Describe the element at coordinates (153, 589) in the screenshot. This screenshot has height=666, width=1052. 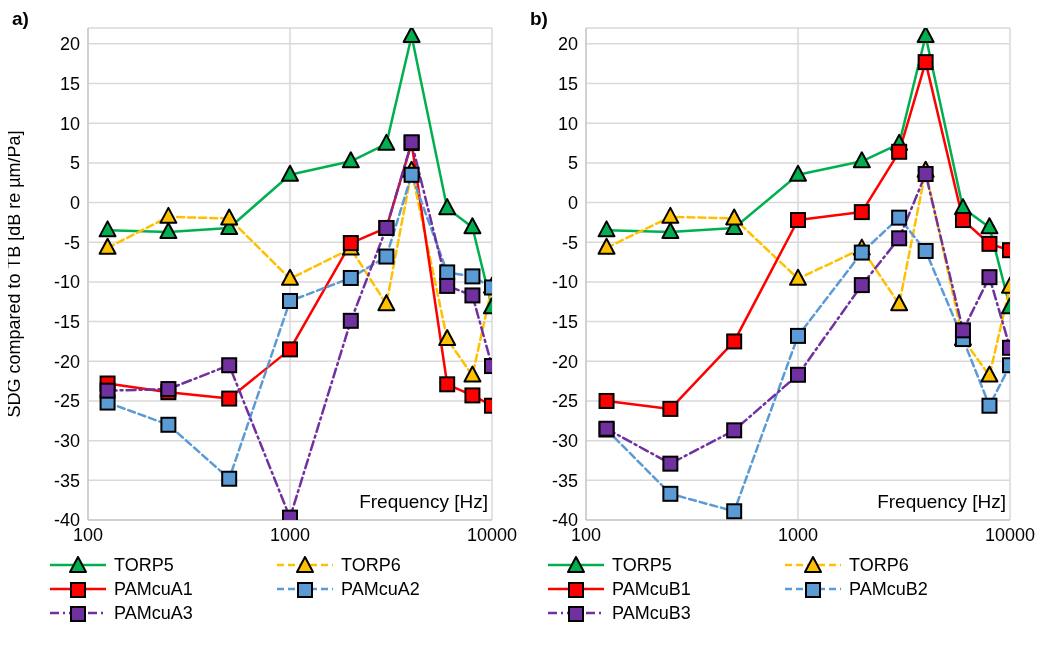
I see `legend-label: PAMcuA1` at that location.